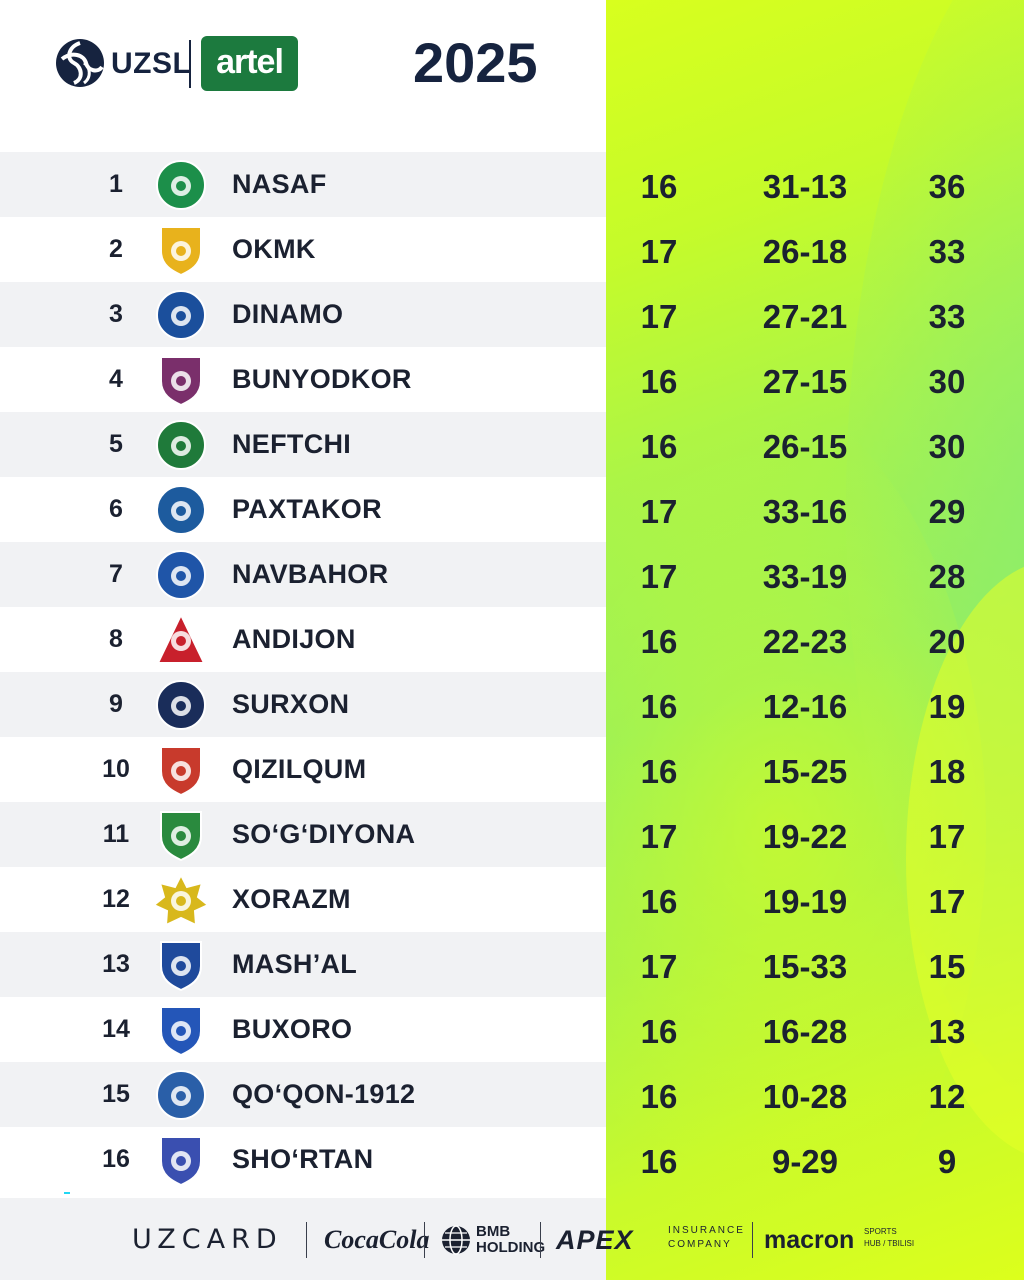  I want to click on points: 36, so click(947, 186).